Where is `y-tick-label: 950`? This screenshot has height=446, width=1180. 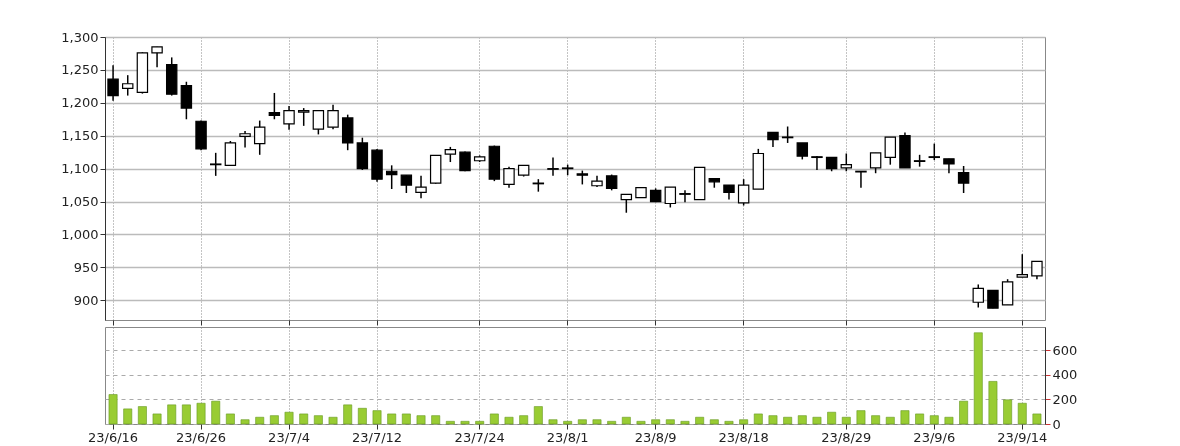
y-tick-label: 950 is located at coordinates (86, 267).